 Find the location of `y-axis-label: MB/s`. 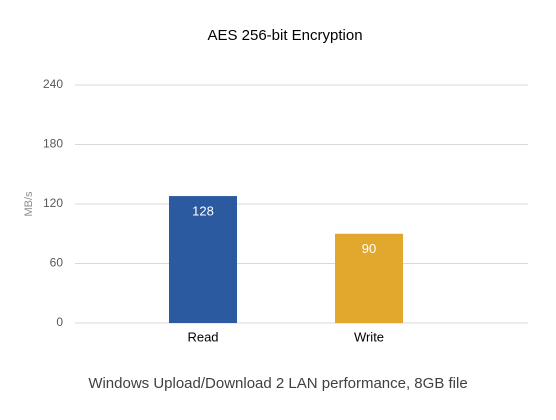

y-axis-label: MB/s is located at coordinates (29, 204).